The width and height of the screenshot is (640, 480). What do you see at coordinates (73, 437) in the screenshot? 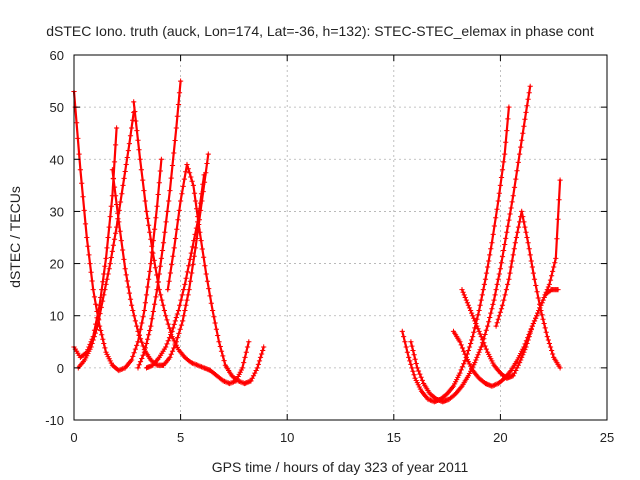
I see `x-tick-label: 0` at bounding box center [73, 437].